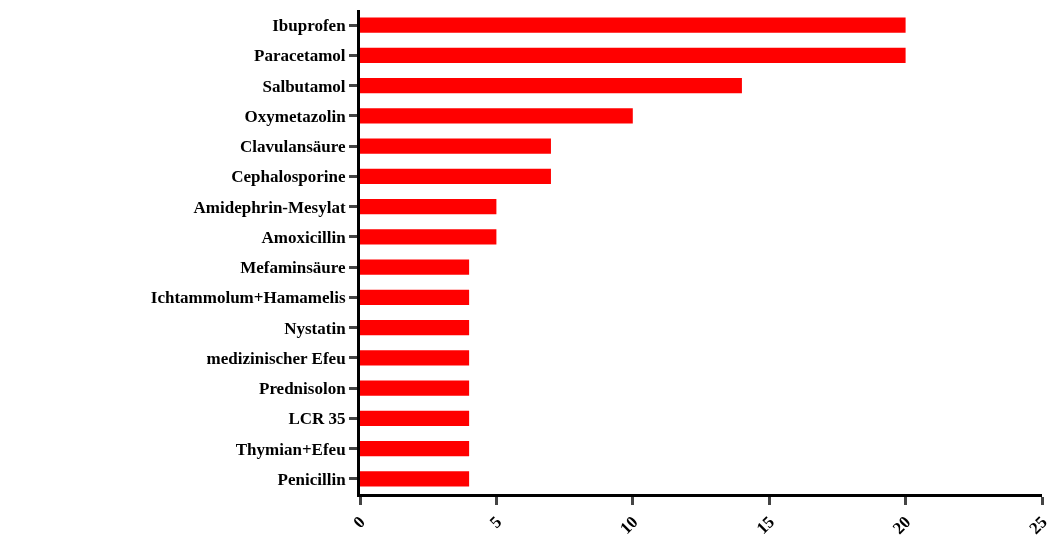  I want to click on y-tick-label: Mefaminsäure, so click(293, 268).